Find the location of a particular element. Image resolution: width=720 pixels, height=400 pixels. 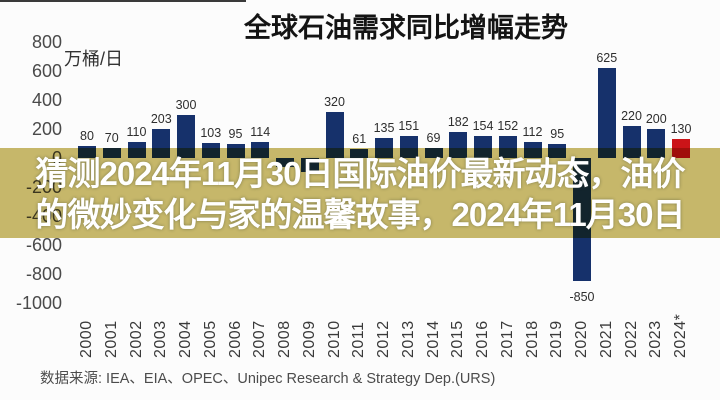

bar-value-label-2017: 152 is located at coordinates (508, 126).